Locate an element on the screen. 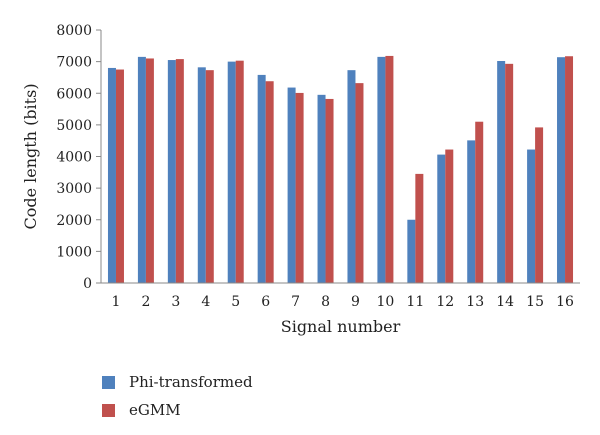  y-tick-label: 3000 is located at coordinates (74, 189).